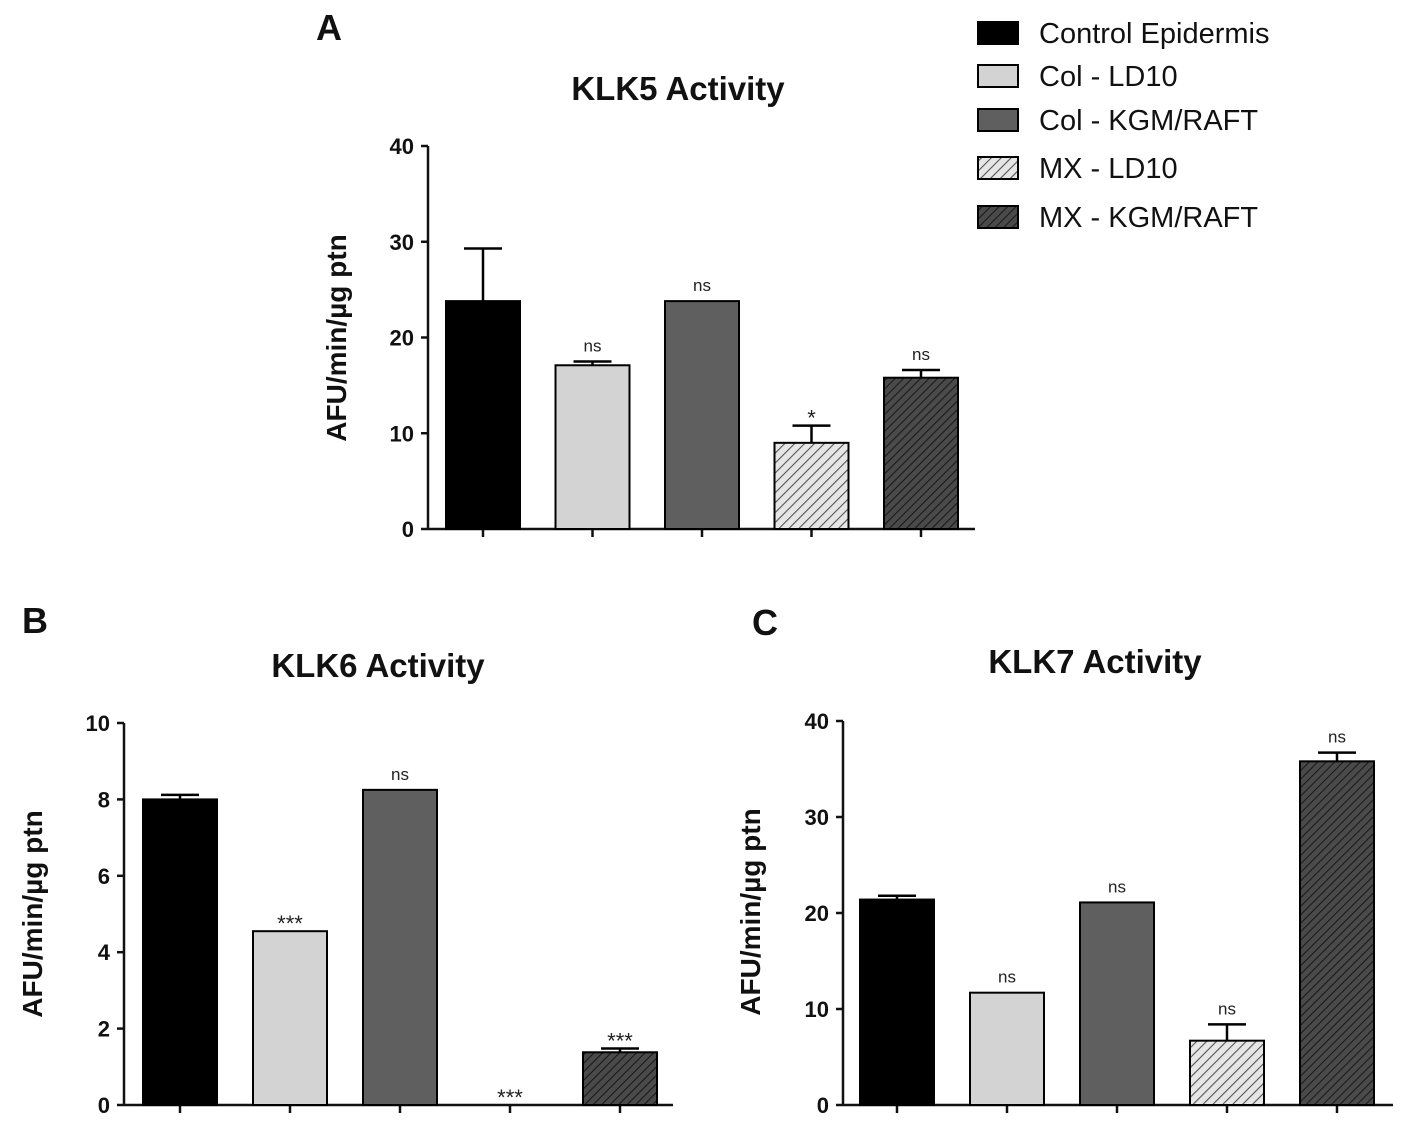 The image size is (1405, 1133). Describe the element at coordinates (35, 620) in the screenshot. I see `panel-letter-b: B` at that location.